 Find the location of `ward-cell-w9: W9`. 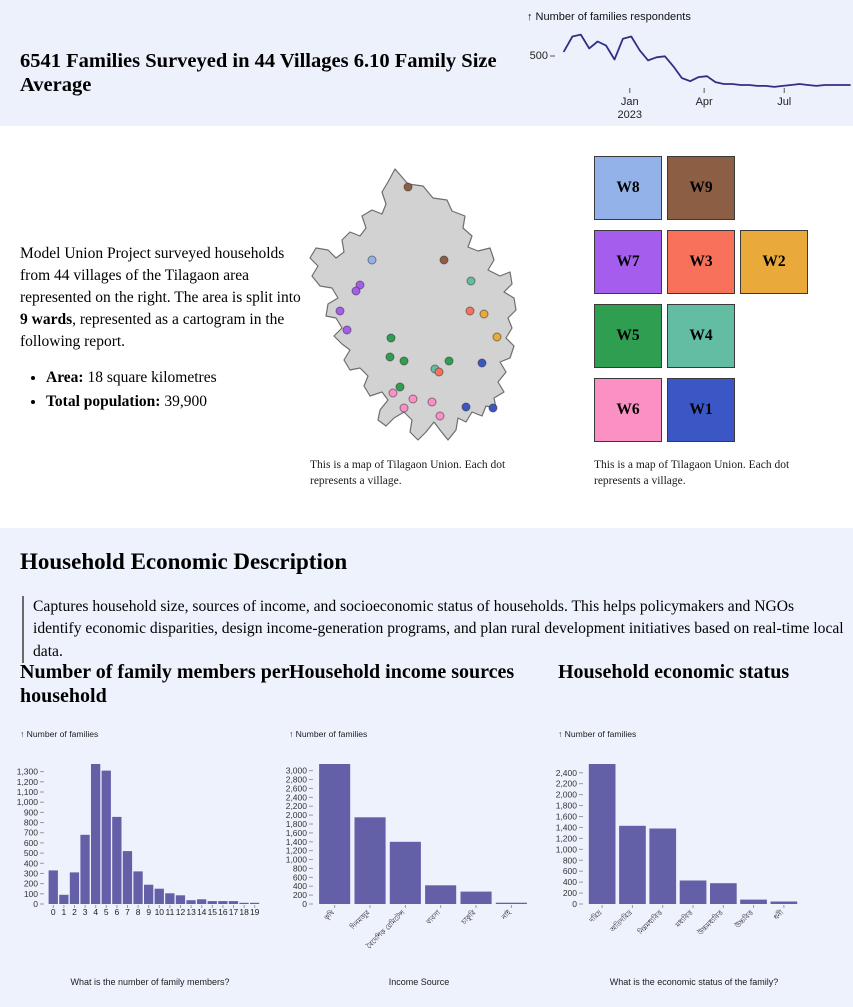

ward-cell-w9: W9 is located at coordinates (701, 188).